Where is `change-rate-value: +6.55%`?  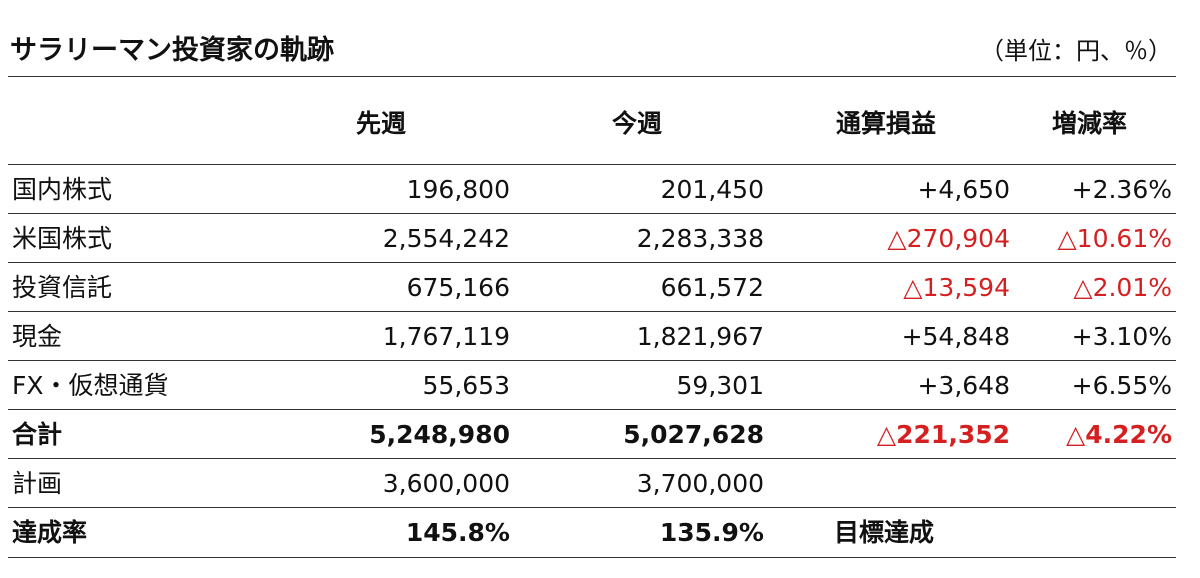 change-rate-value: +6.55% is located at coordinates (1121, 385).